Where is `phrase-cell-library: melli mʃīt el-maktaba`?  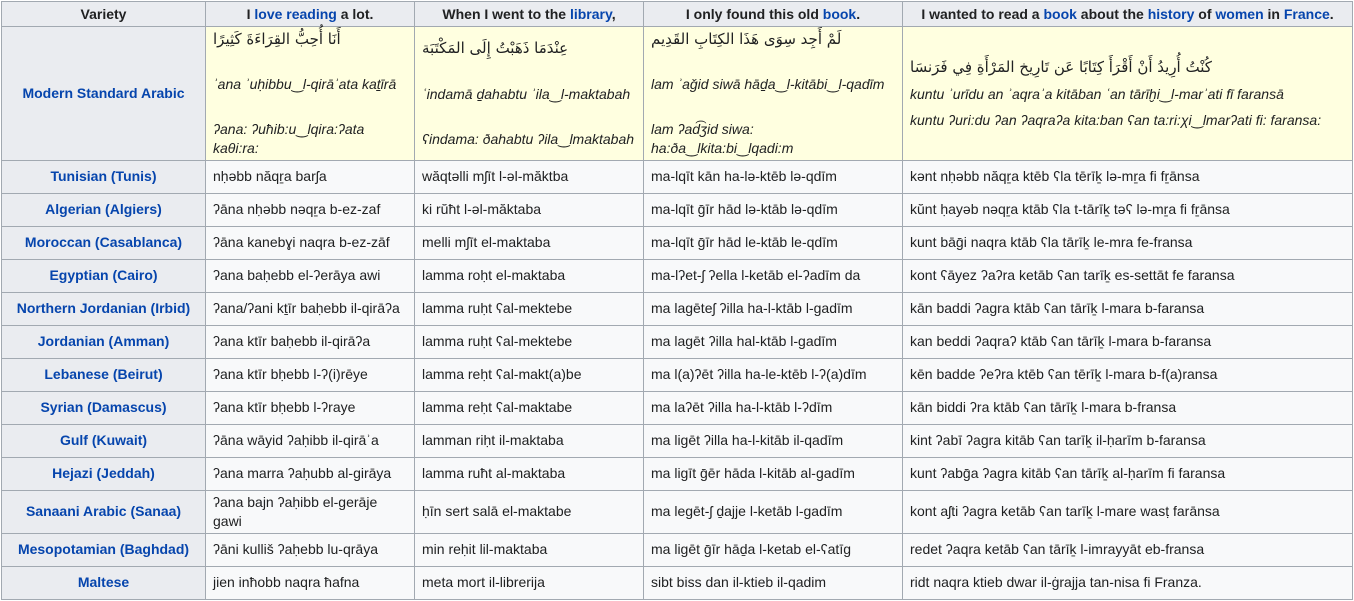
phrase-cell-library: melli mʃīt el-maktaba is located at coordinates (529, 242).